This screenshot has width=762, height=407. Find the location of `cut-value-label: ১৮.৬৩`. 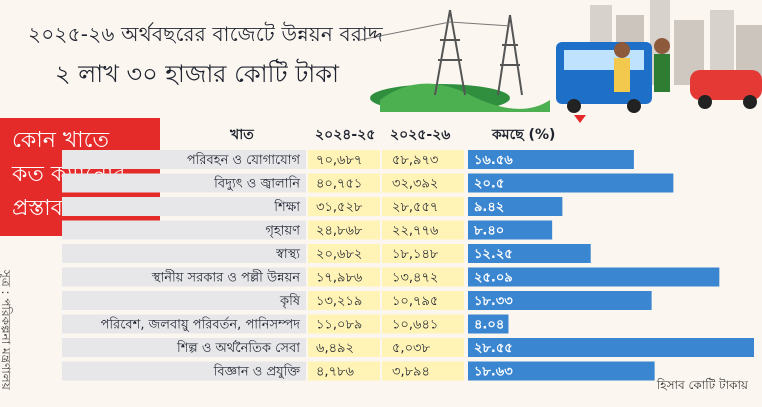

cut-value-label: ১৮.৬৩ is located at coordinates (493, 372).